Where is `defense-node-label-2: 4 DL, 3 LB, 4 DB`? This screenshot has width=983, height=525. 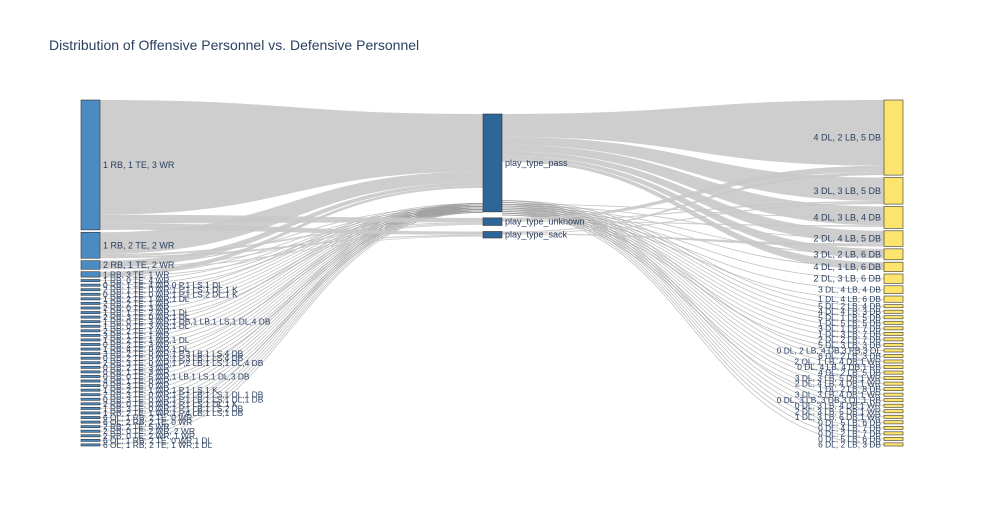
defense-node-label-2: 4 DL, 3 LB, 4 DB is located at coordinates (847, 217).